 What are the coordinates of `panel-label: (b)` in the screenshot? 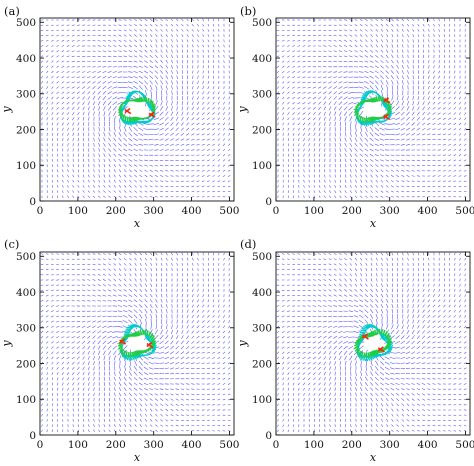 It's located at (248, 11).